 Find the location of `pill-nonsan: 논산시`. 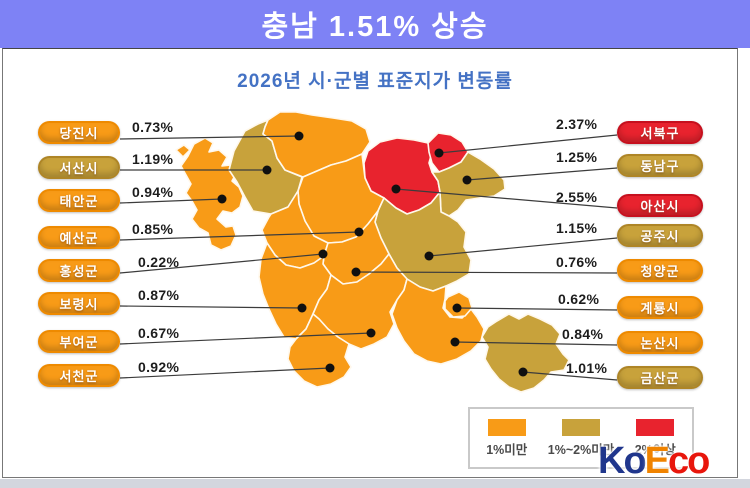

pill-nonsan: 논산시 is located at coordinates (660, 342).